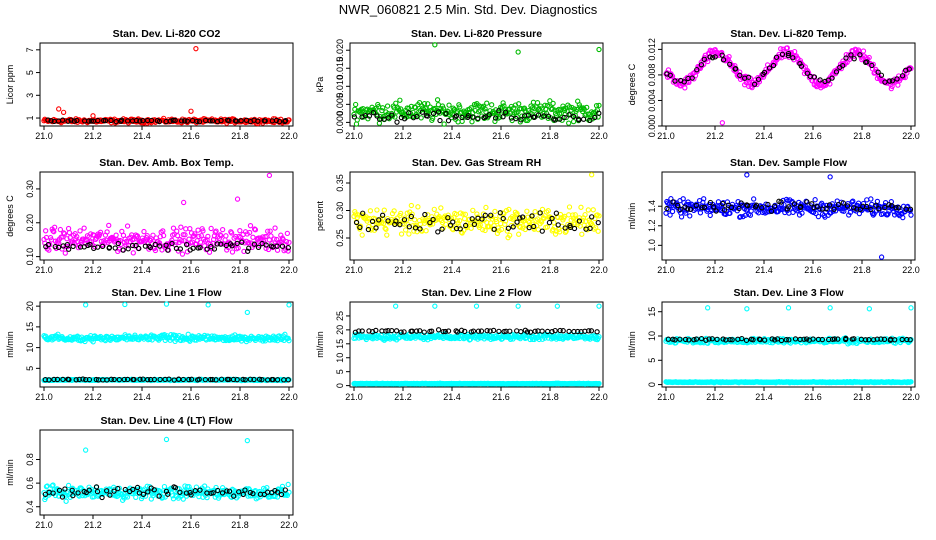 This screenshot has height=540, width=936. Describe the element at coordinates (30, 72) in the screenshot. I see `y-tick-label: 5` at that location.